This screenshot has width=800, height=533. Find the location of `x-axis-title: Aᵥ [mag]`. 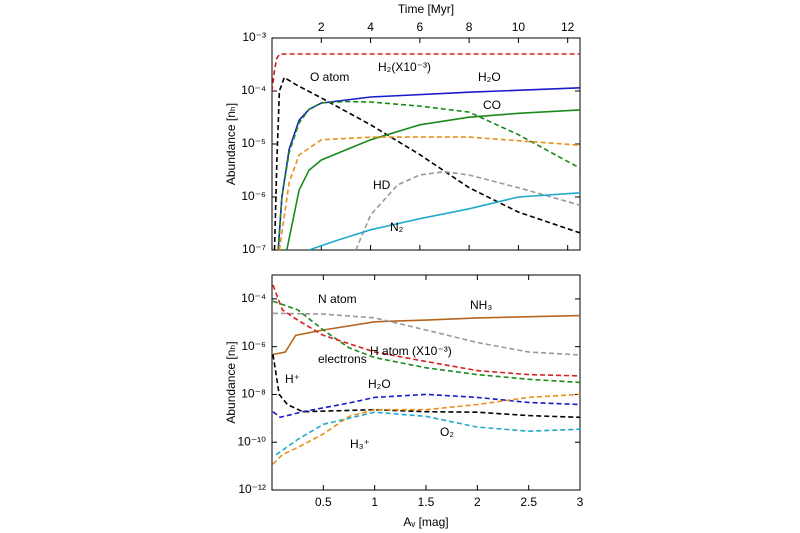

x-axis-title: Aᵥ [mag] is located at coordinates (425, 522).